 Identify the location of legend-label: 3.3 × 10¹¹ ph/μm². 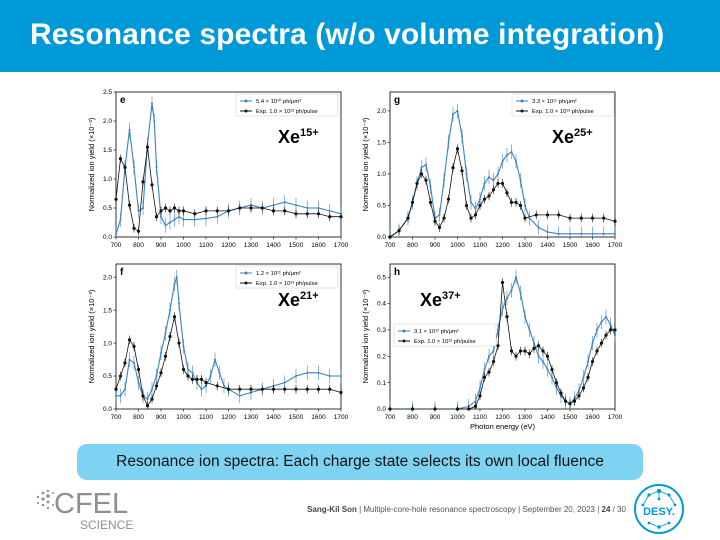
(554, 102).